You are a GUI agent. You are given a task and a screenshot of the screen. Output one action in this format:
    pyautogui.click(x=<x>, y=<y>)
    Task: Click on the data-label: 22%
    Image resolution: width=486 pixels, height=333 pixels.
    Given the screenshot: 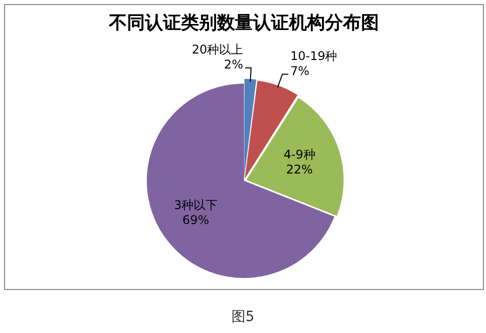 What is the action you would take?
    pyautogui.click(x=299, y=169)
    